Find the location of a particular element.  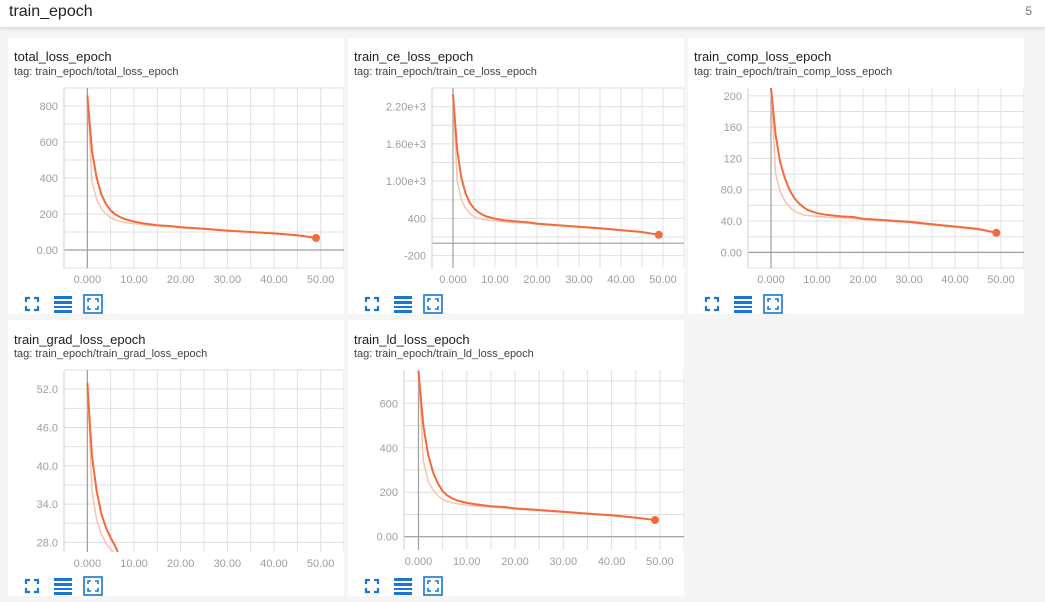

y-tick-label: 28.0 is located at coordinates (47, 543).